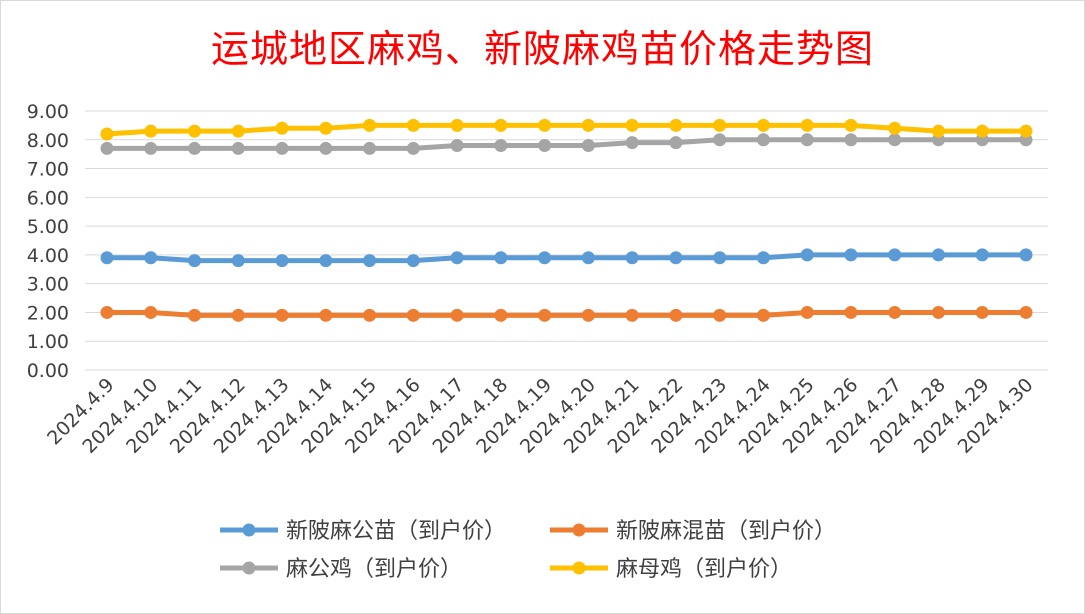  Describe the element at coordinates (341, 569) in the screenshot. I see `legend-item: 麻公鸡（到户价）` at that location.